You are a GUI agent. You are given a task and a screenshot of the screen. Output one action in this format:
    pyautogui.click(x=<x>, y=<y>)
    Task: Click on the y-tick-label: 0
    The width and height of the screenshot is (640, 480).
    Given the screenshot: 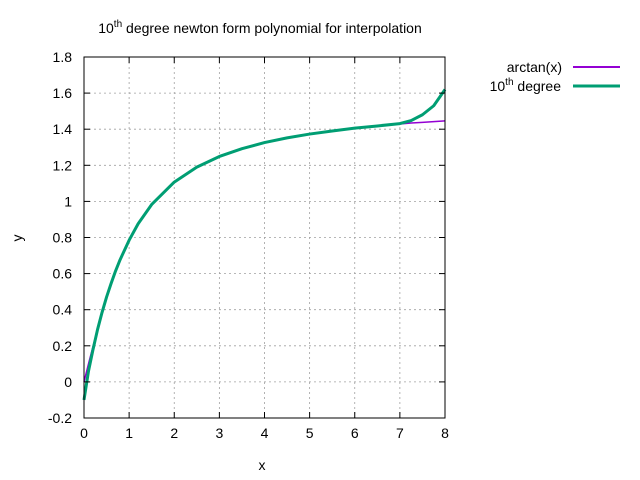 What is the action you would take?
    pyautogui.click(x=68, y=382)
    